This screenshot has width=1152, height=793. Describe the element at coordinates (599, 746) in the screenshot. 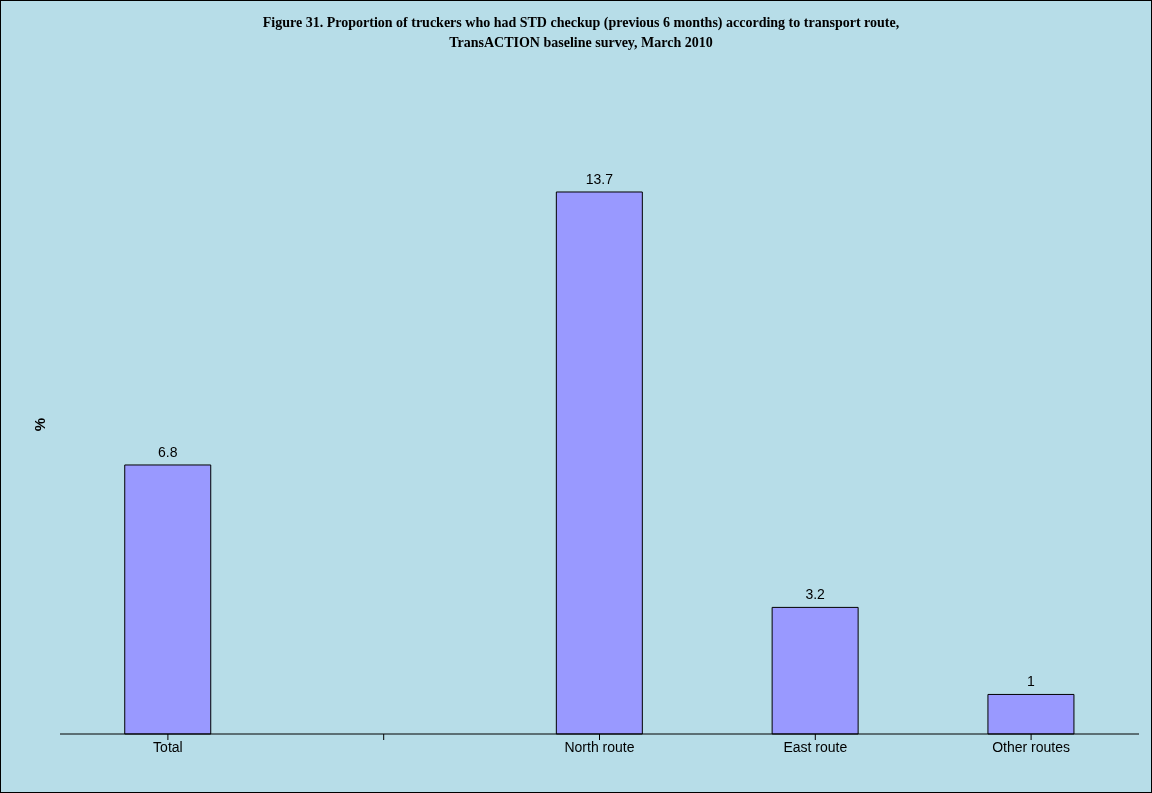

I see `x-tick-label: North route` at that location.